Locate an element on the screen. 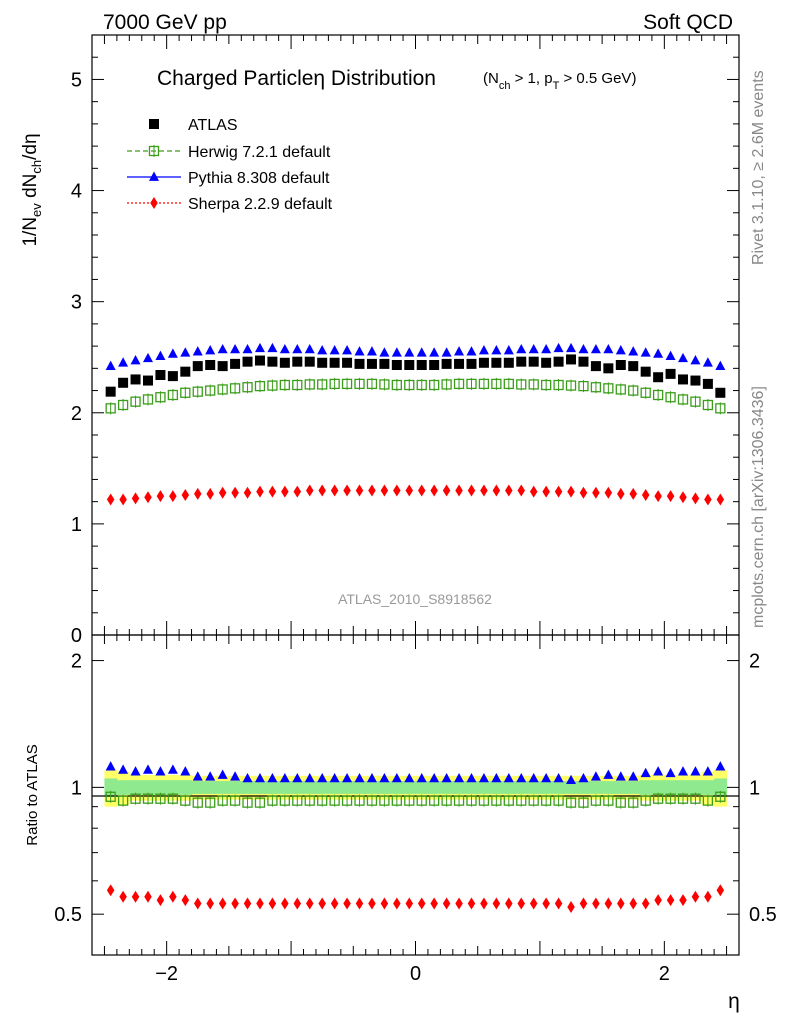 This screenshot has width=786, height=1024. legend-atlas-label: ATLAS is located at coordinates (213, 125).